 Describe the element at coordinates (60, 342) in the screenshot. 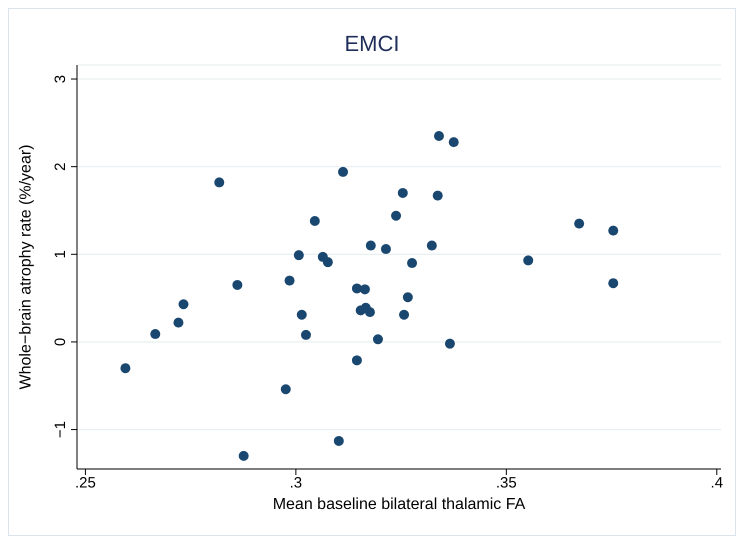

I see `y-tick-label: 0` at that location.